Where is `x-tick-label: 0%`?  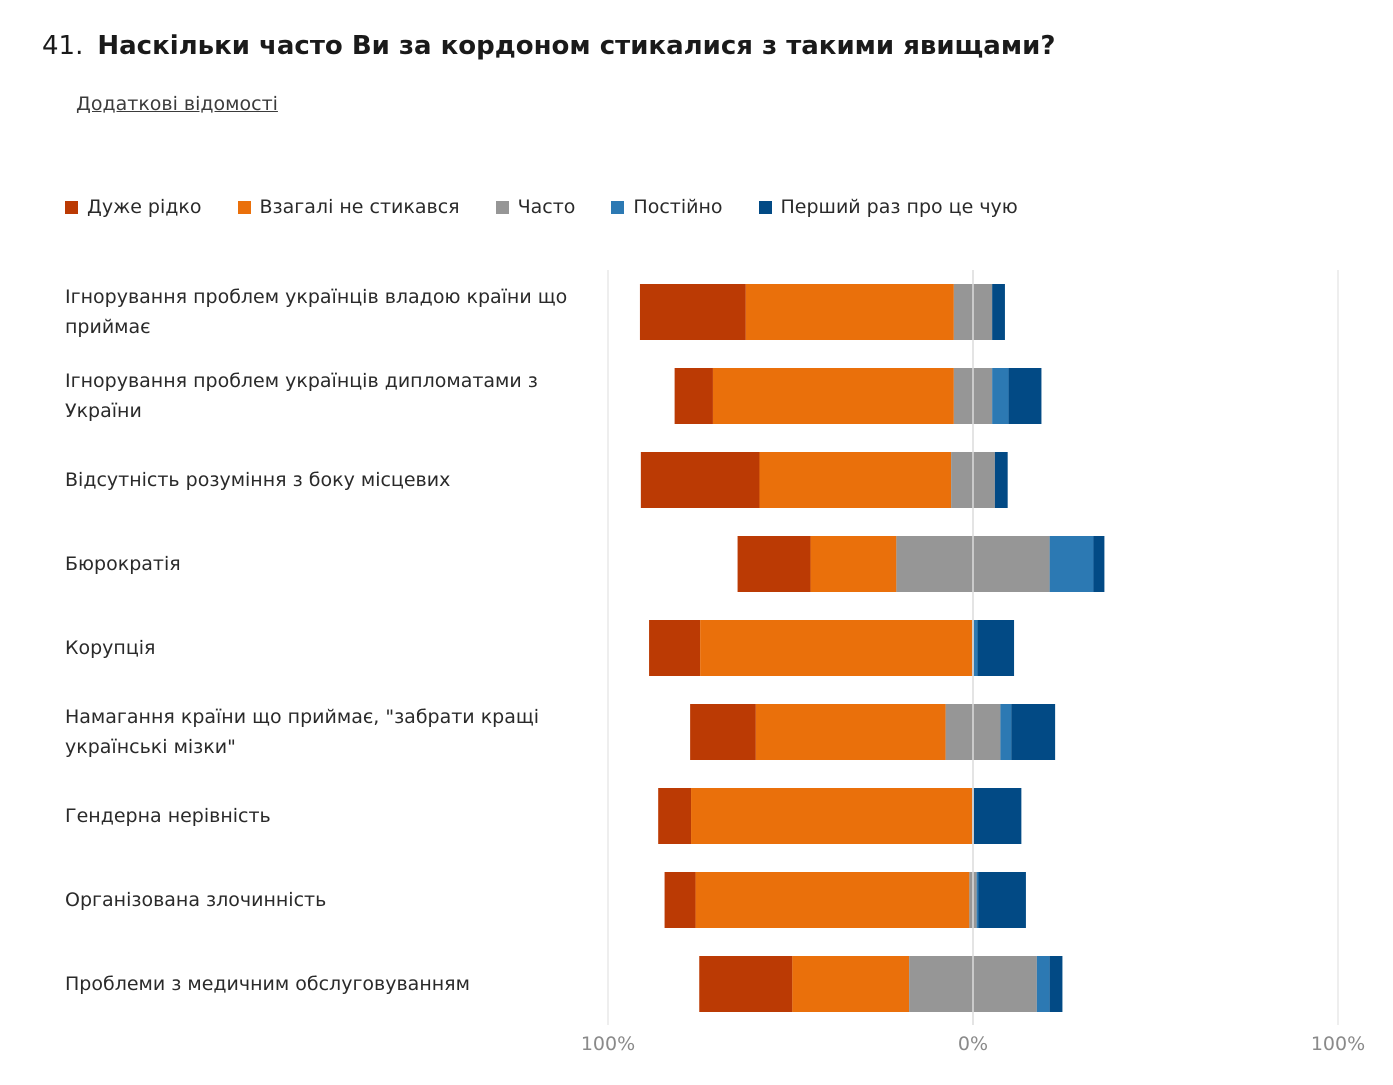 x-tick-label: 0% is located at coordinates (973, 1044).